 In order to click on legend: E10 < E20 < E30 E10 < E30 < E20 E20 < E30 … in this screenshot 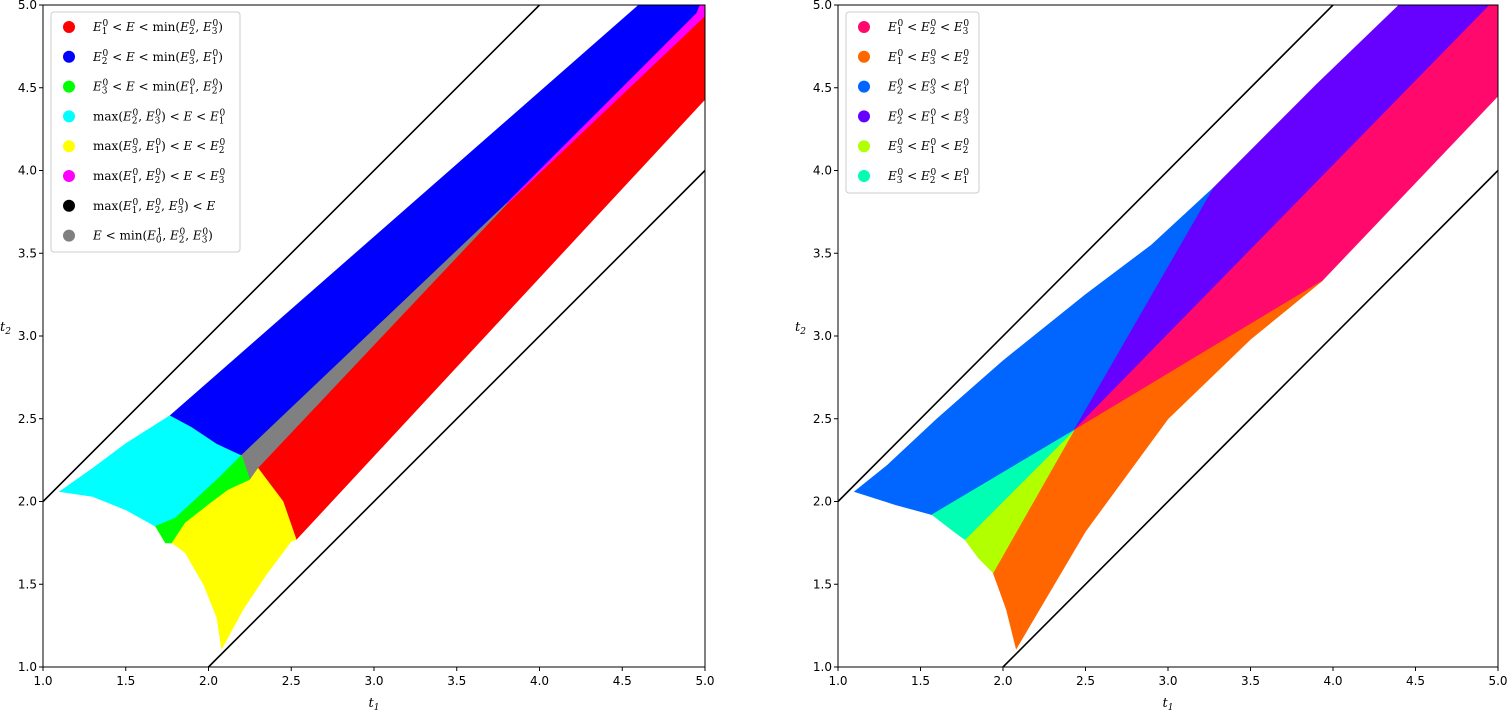, I will do `click(912, 102)`.